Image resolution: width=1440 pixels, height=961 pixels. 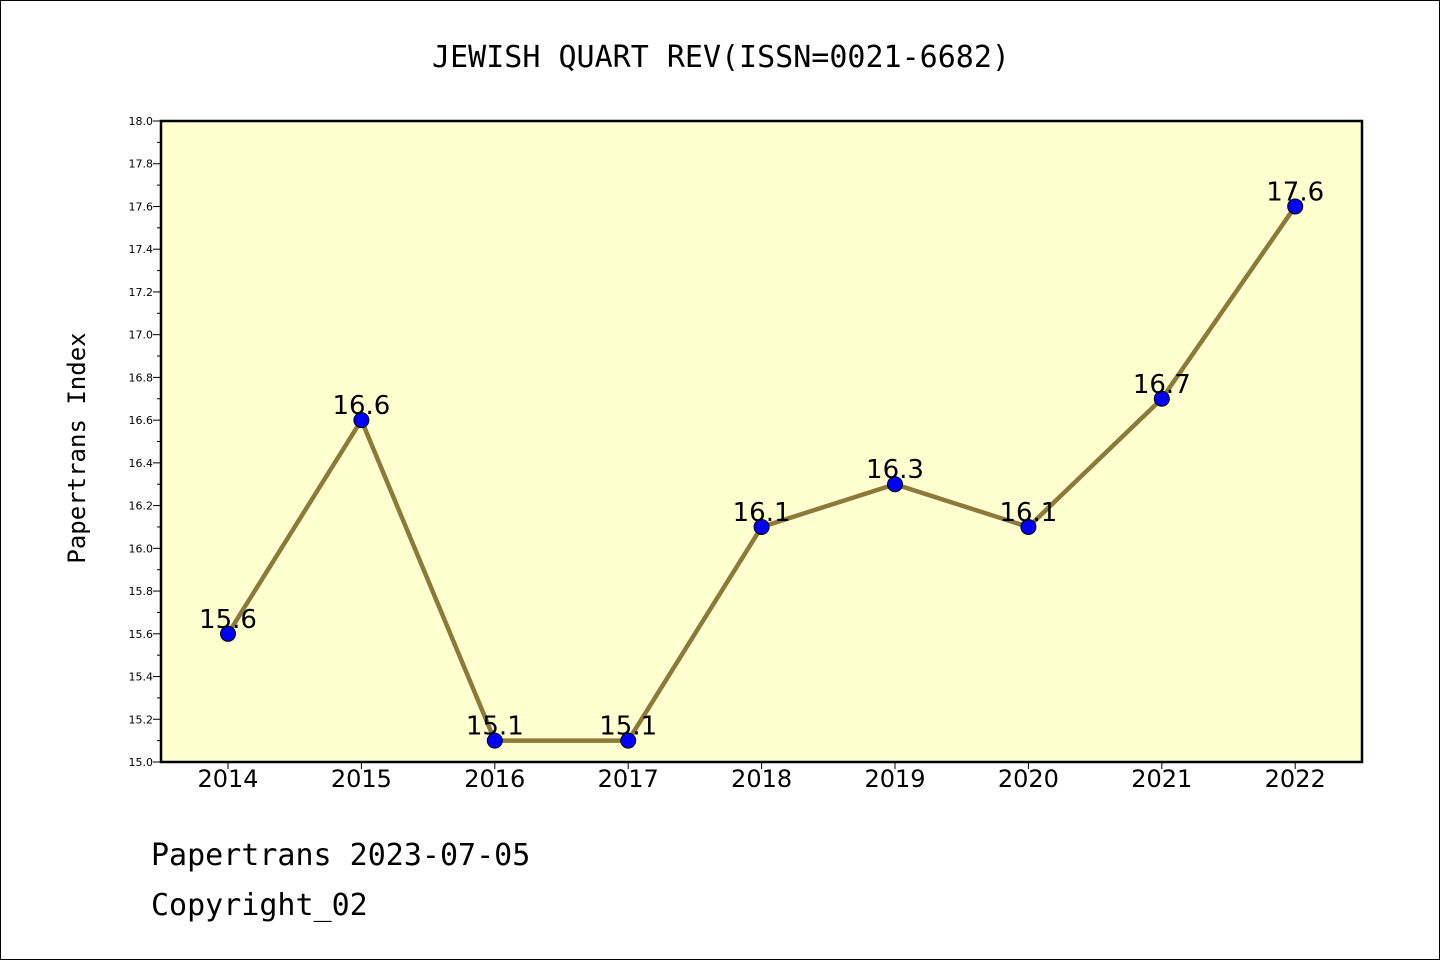 What do you see at coordinates (228, 620) in the screenshot?
I see `data-label: 15.6` at bounding box center [228, 620].